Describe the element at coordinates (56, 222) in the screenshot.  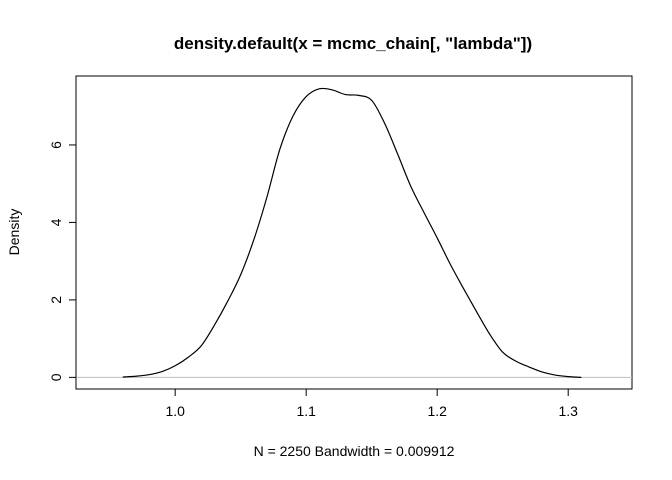
I see `y-tick-label: 4` at that location.